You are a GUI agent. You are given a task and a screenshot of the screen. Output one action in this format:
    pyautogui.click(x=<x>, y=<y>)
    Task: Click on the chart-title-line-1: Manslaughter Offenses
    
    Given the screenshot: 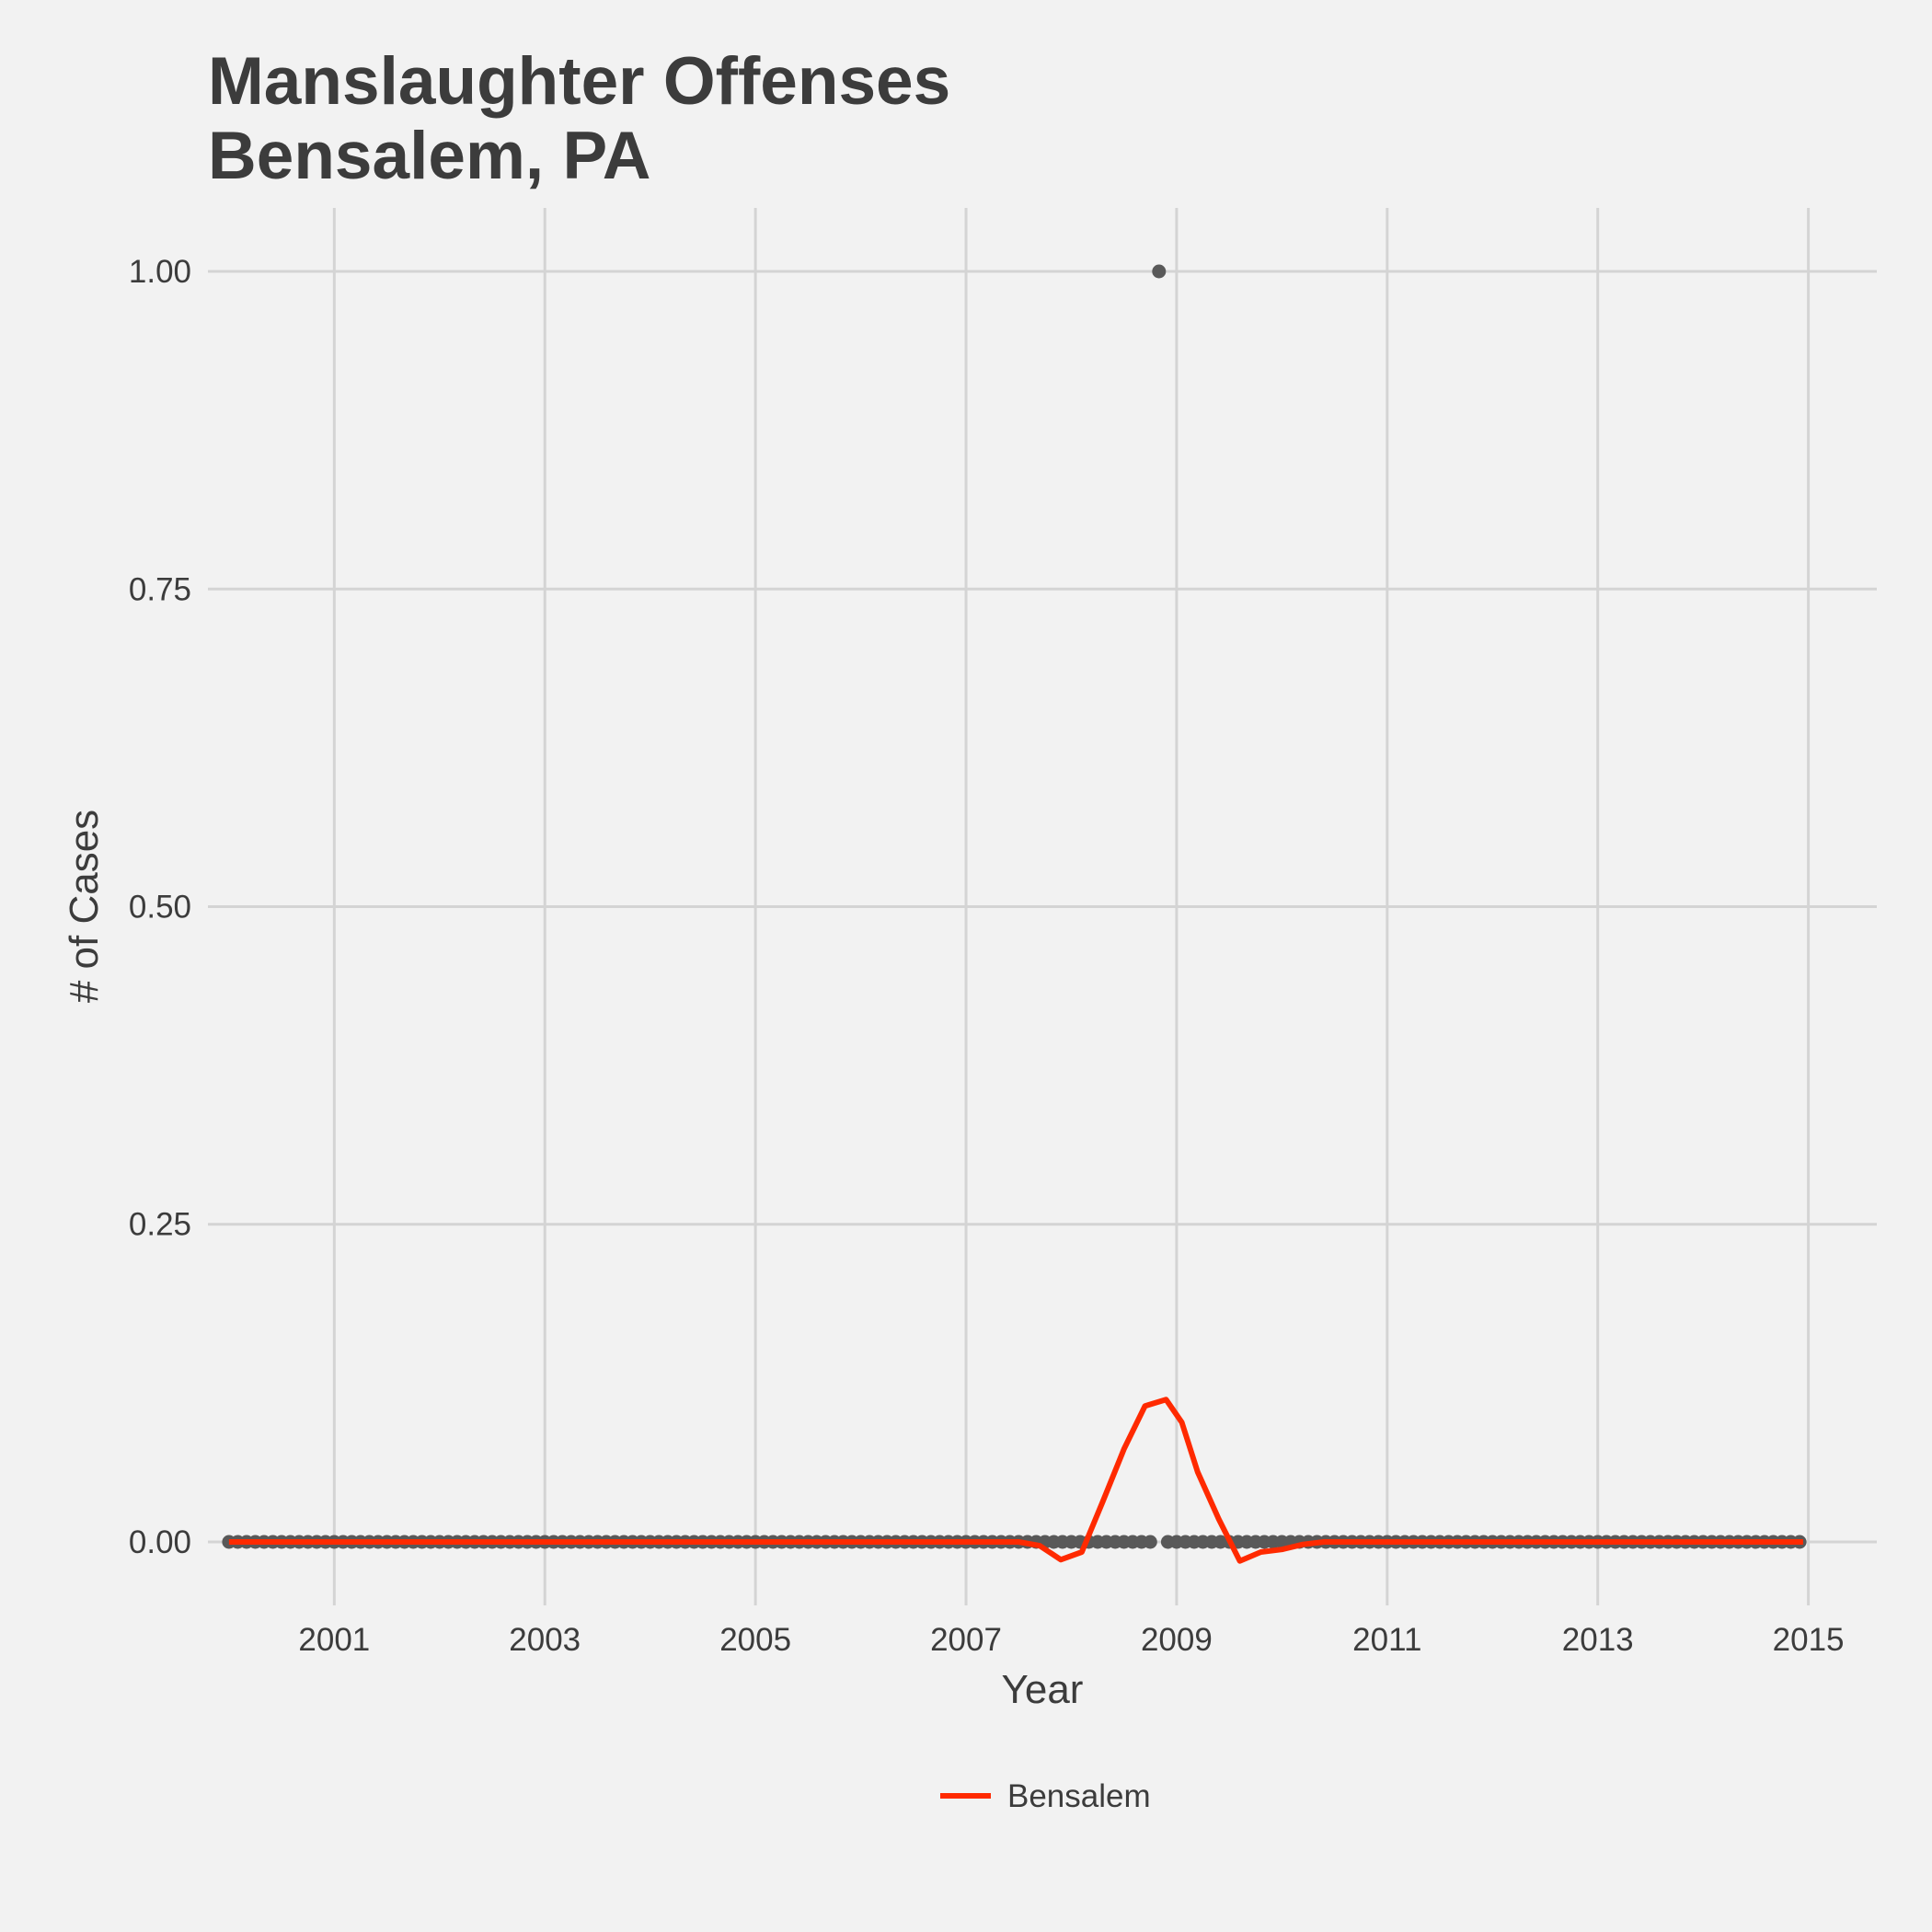 What is the action you would take?
    pyautogui.click(x=579, y=81)
    